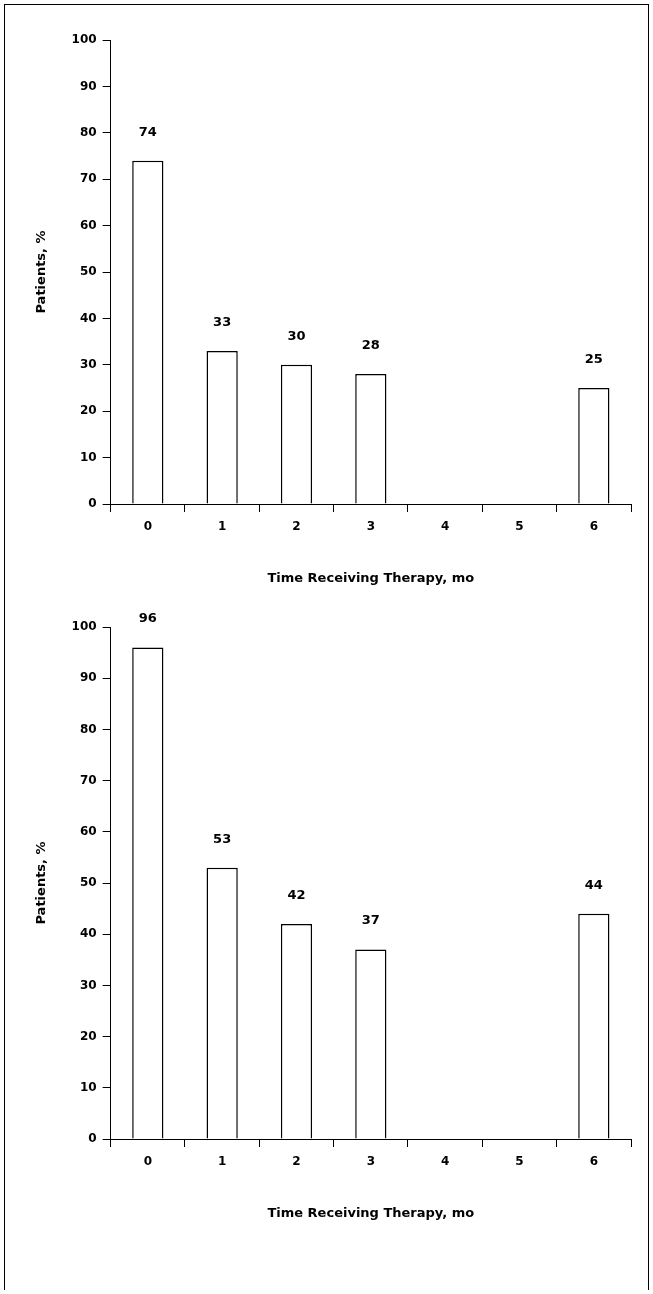 The image size is (653, 1294). I want to click on data-label: 42, so click(296, 894).